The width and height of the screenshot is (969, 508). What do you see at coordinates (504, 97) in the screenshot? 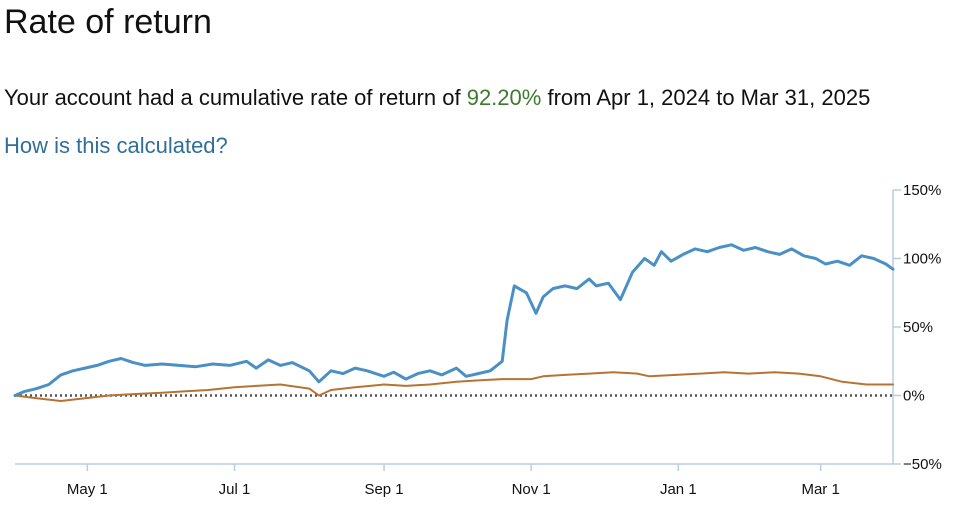
I see `cumulative-rate-value: 92.20%` at bounding box center [504, 97].